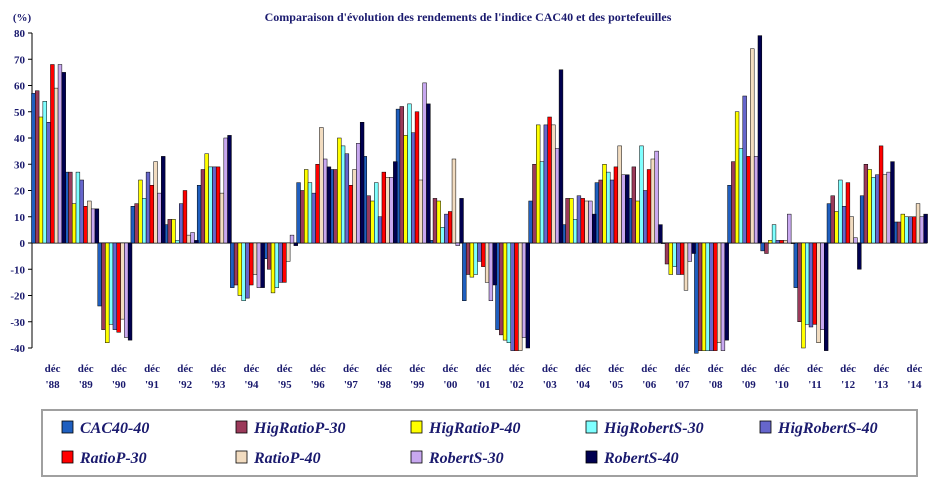  What do you see at coordinates (20, 113) in the screenshot?
I see `y-tick-label: 50` at bounding box center [20, 113].